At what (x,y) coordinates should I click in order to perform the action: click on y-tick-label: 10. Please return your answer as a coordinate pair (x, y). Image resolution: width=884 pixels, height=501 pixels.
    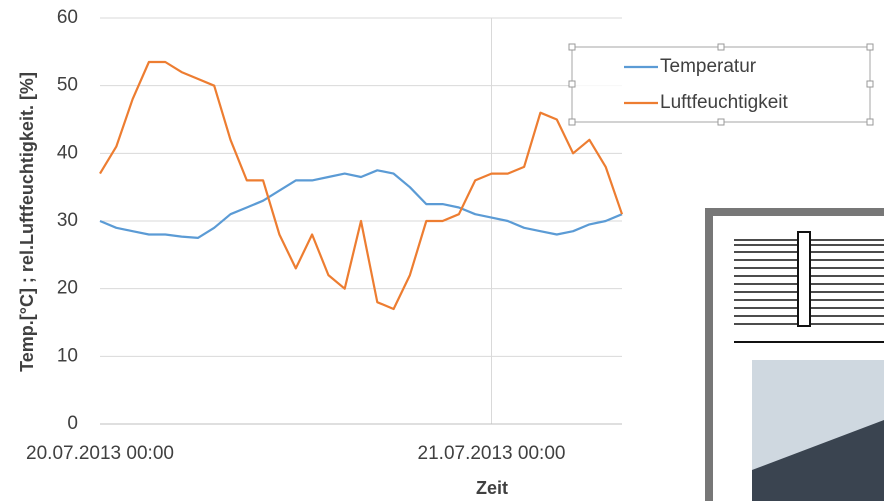
    Looking at the image, I should click on (67, 355).